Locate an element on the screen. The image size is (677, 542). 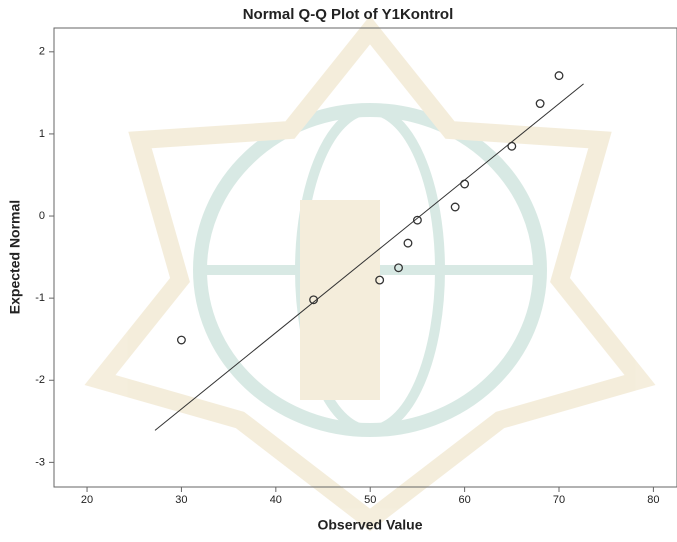
x-axis-title: Observed Value is located at coordinates (369, 525).